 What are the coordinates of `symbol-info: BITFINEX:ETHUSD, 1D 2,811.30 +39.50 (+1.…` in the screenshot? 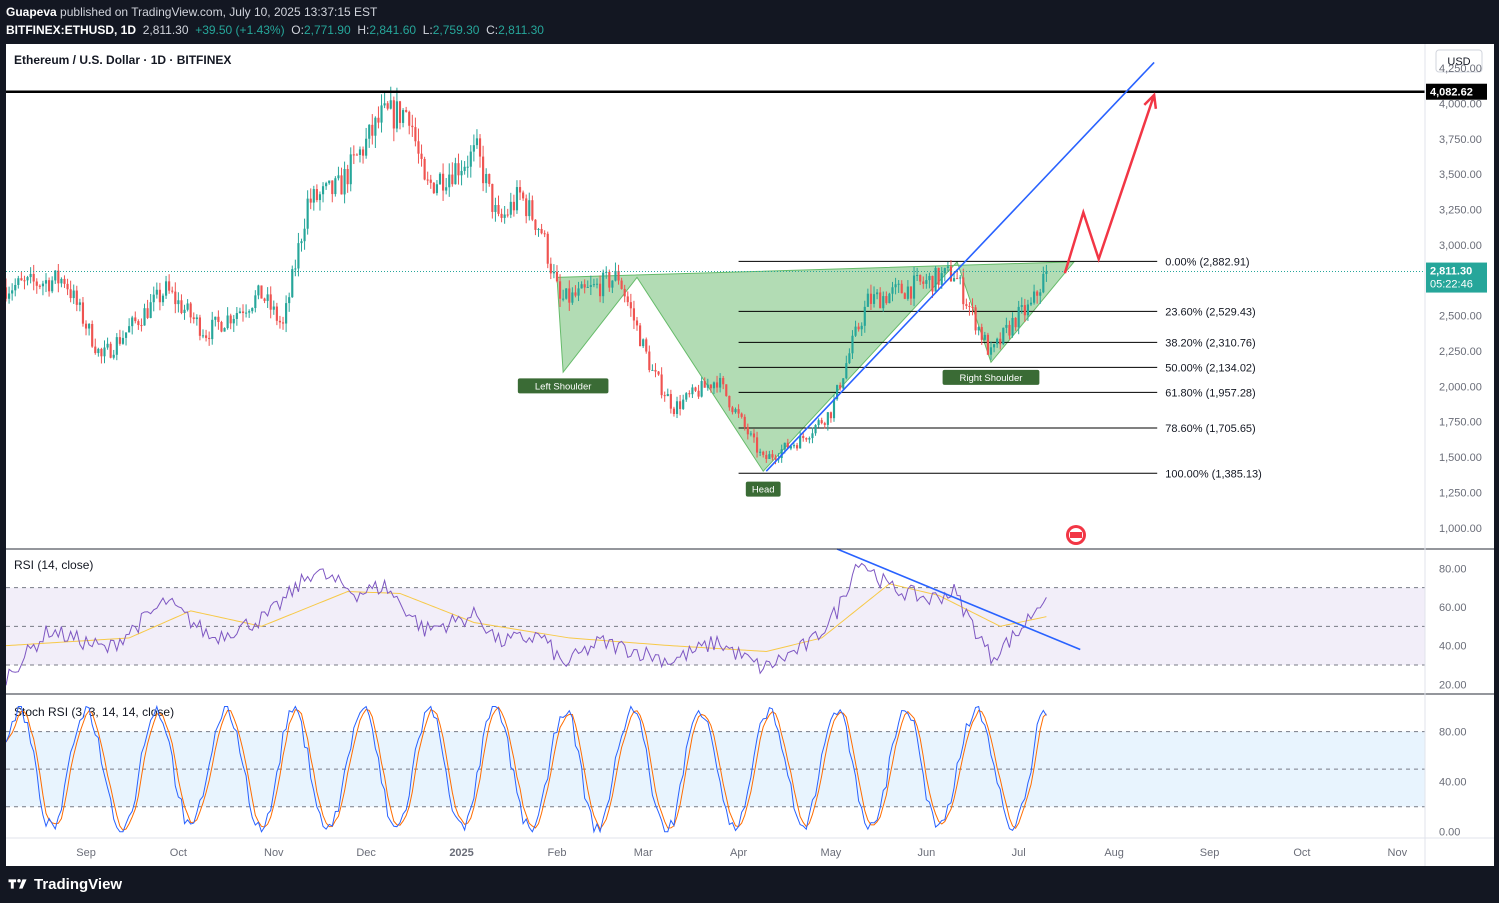 It's located at (275, 30).